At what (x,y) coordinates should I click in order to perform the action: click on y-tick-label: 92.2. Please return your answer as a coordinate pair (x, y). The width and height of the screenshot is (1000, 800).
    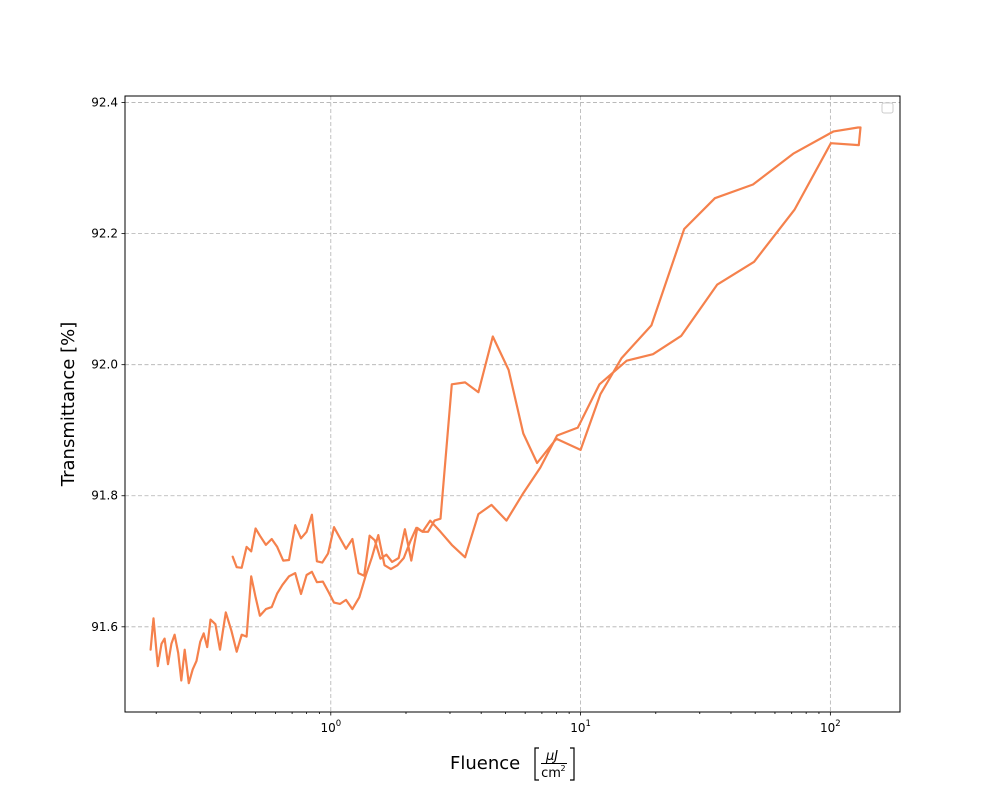
    Looking at the image, I should click on (104, 234).